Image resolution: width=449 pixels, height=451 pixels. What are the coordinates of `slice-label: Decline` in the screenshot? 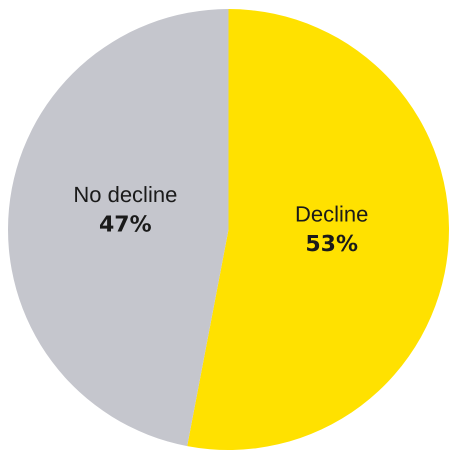 It's located at (331, 213).